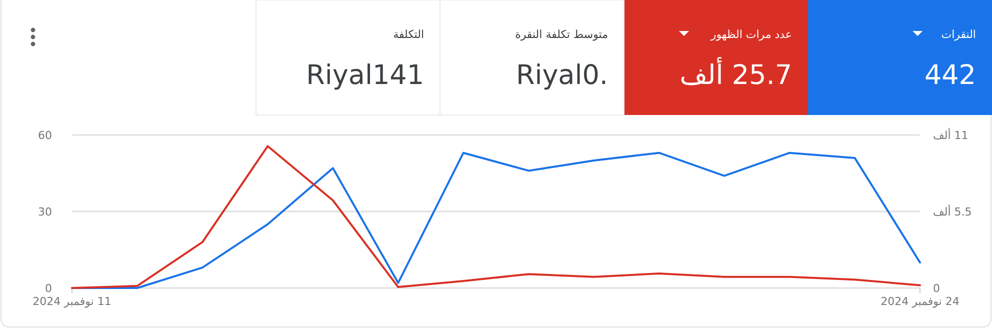 The image size is (992, 328). I want to click on y-tick-label: 30, so click(45, 212).